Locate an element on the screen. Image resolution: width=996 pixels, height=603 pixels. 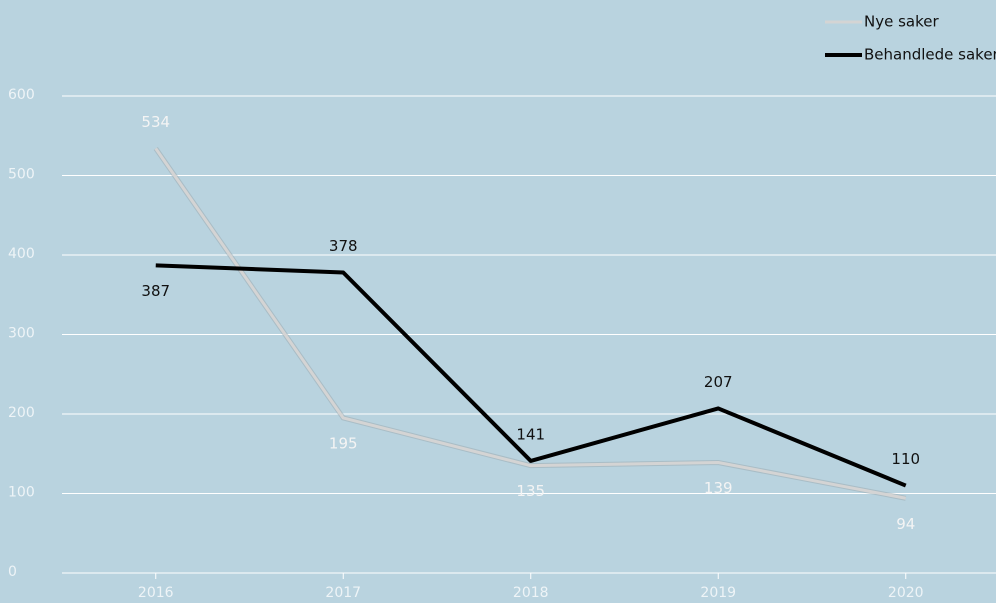
x-tick-label: 2017 is located at coordinates (343, 593).